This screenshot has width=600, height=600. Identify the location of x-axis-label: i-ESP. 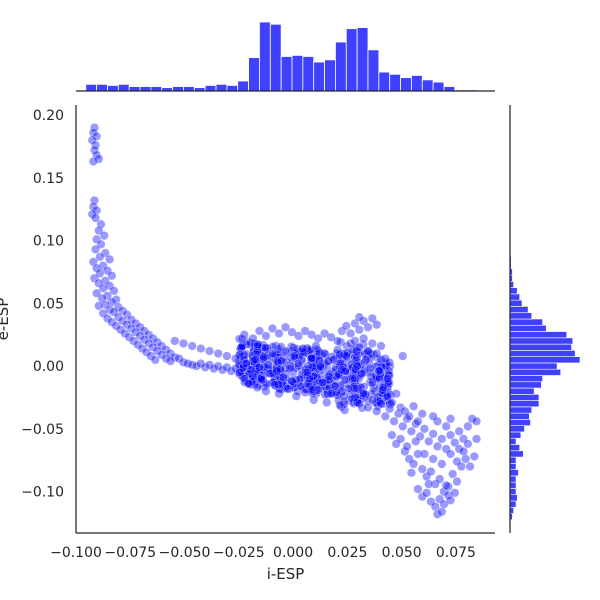
(286, 574).